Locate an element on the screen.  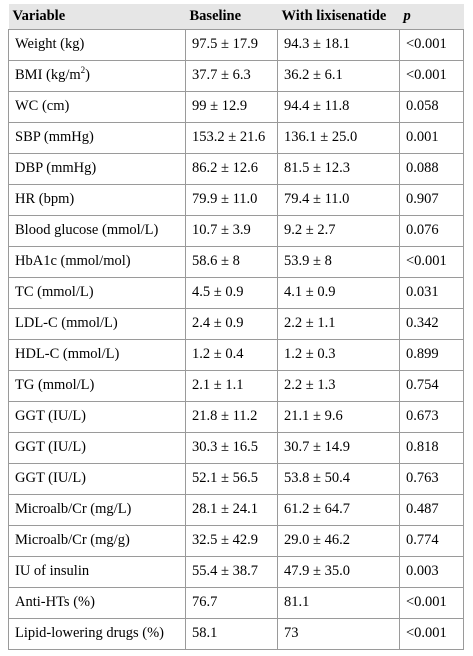
table-row: Lipid-lowering drugs (%) 58.1 73 <0.001 is located at coordinates (236, 633).